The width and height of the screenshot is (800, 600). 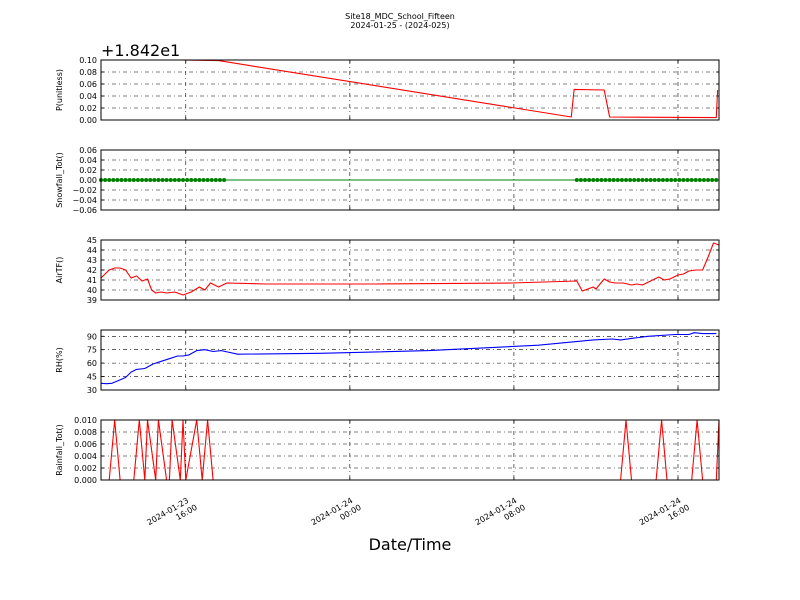 I want to click on y-tick-label: 45, so click(x=92, y=377).